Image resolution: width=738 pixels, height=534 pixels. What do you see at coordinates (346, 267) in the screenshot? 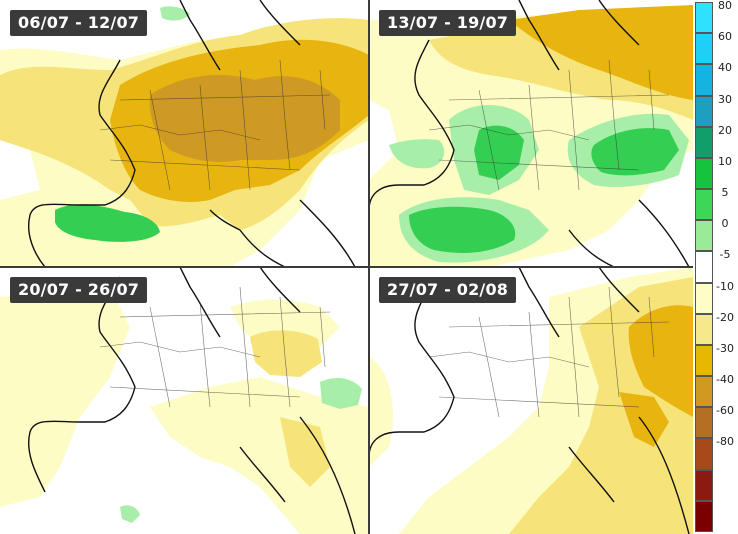
I see `panel-divider-horizontal` at bounding box center [346, 267].